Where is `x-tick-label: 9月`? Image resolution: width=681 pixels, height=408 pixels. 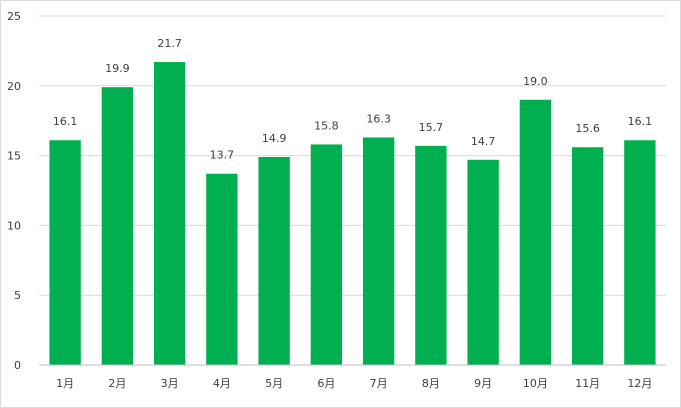 x-tick-label: 9月 is located at coordinates (483, 383).